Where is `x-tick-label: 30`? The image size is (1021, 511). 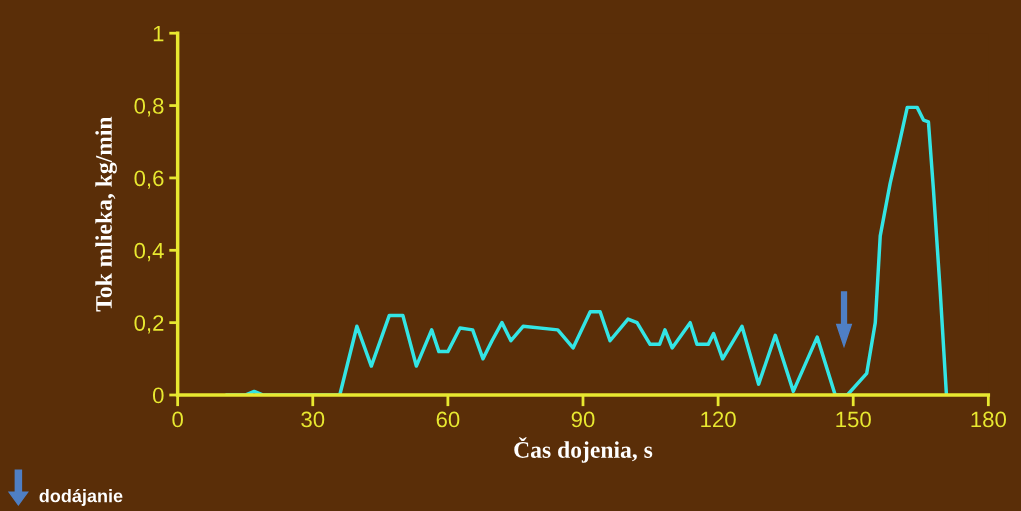
x-tick-label: 30 is located at coordinates (313, 419).